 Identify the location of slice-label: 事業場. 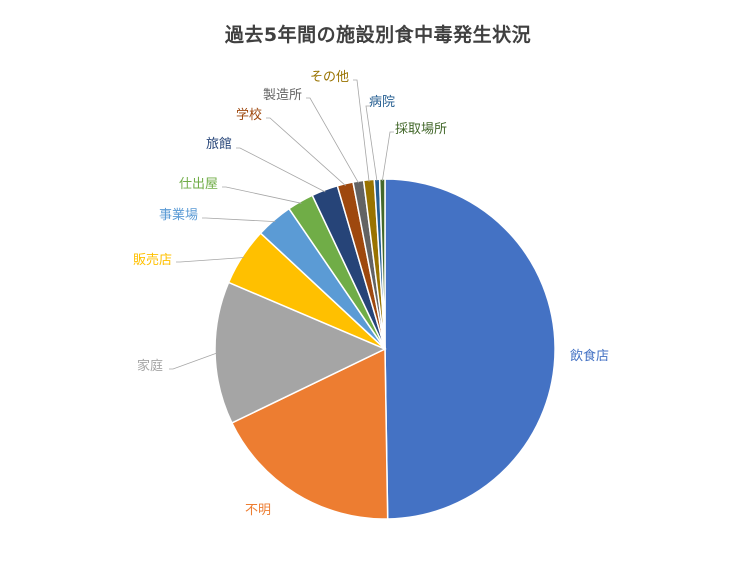
(178, 215).